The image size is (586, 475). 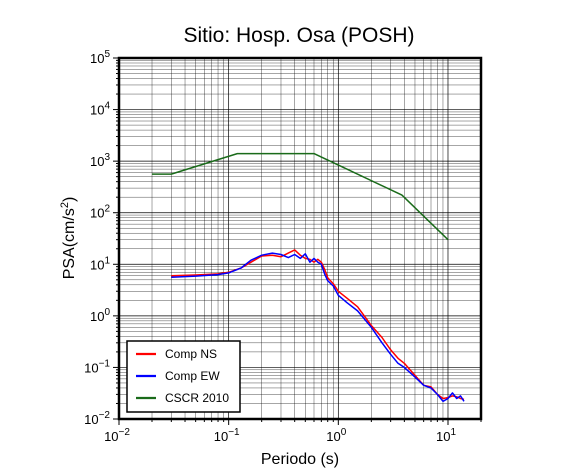 What do you see at coordinates (300, 196) in the screenshot?
I see `series-line-cscr-2010` at bounding box center [300, 196].